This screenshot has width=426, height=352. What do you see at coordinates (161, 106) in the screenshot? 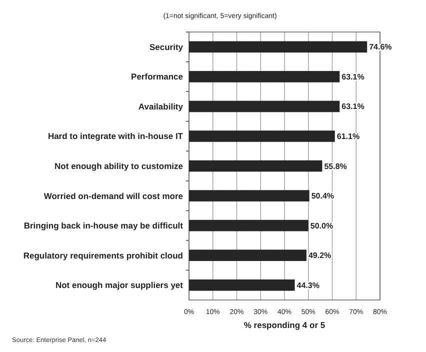
I see `y-tick-label: Availability` at bounding box center [161, 106].